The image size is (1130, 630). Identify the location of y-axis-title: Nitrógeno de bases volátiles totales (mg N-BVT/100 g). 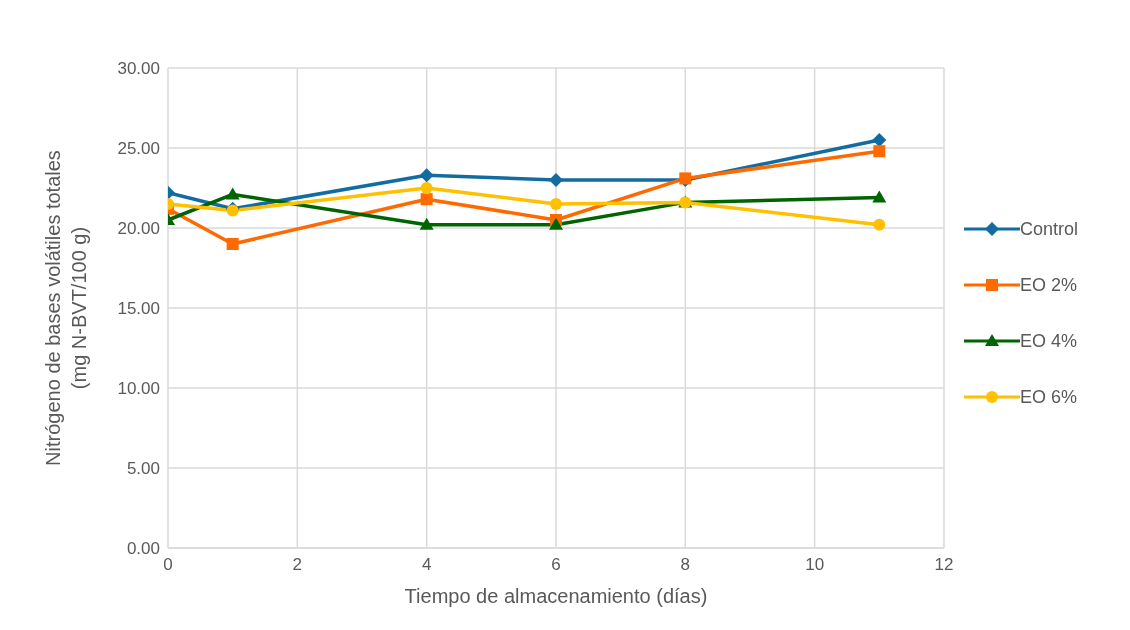
(66, 308).